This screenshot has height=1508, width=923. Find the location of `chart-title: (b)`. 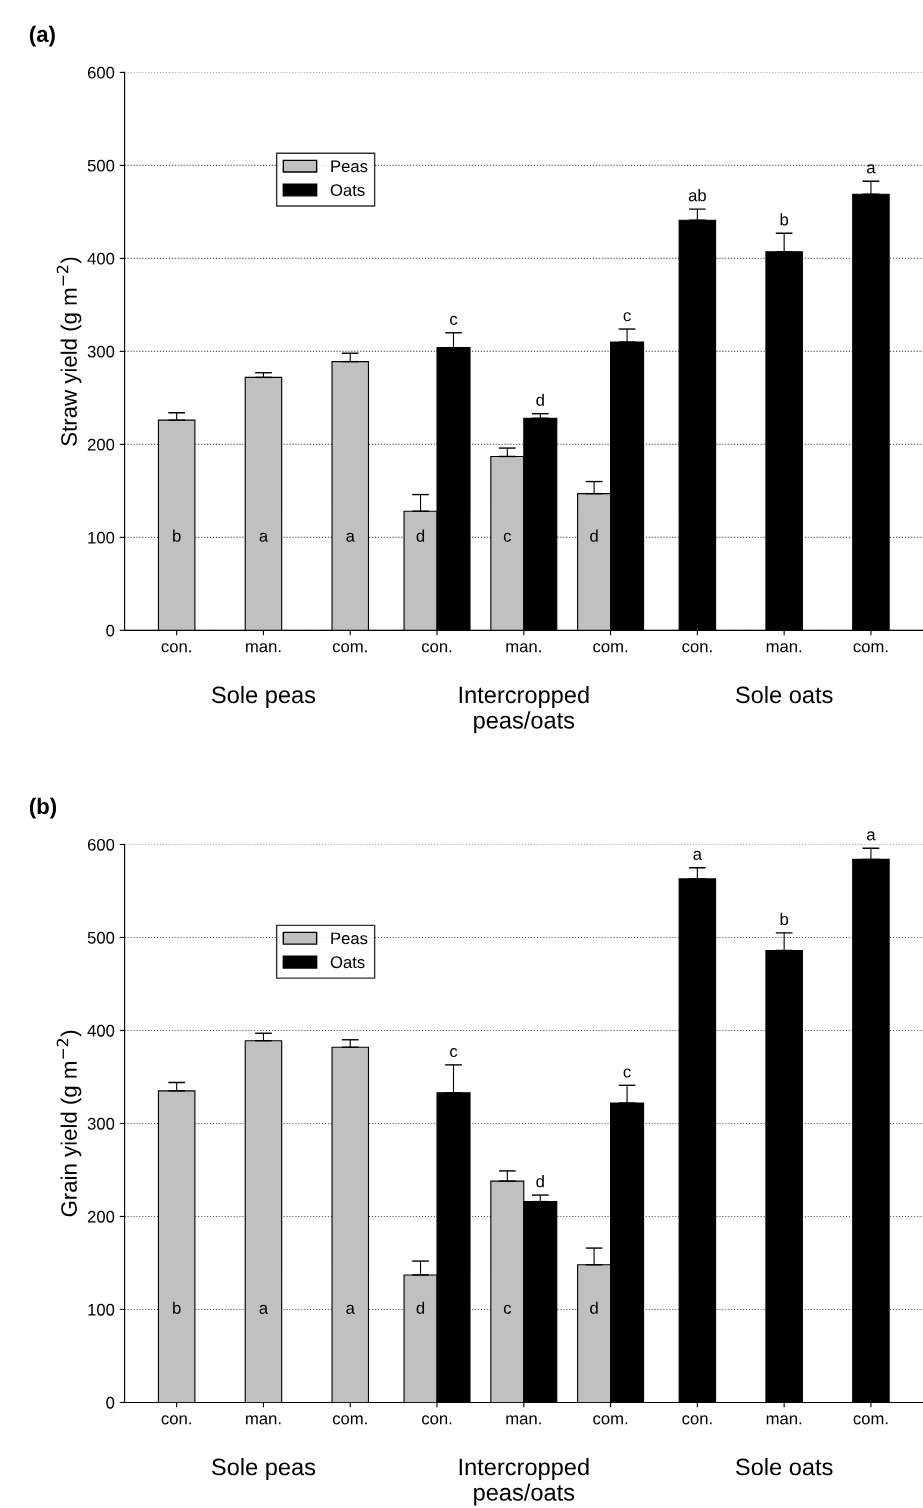

chart-title: (b) is located at coordinates (43, 808).